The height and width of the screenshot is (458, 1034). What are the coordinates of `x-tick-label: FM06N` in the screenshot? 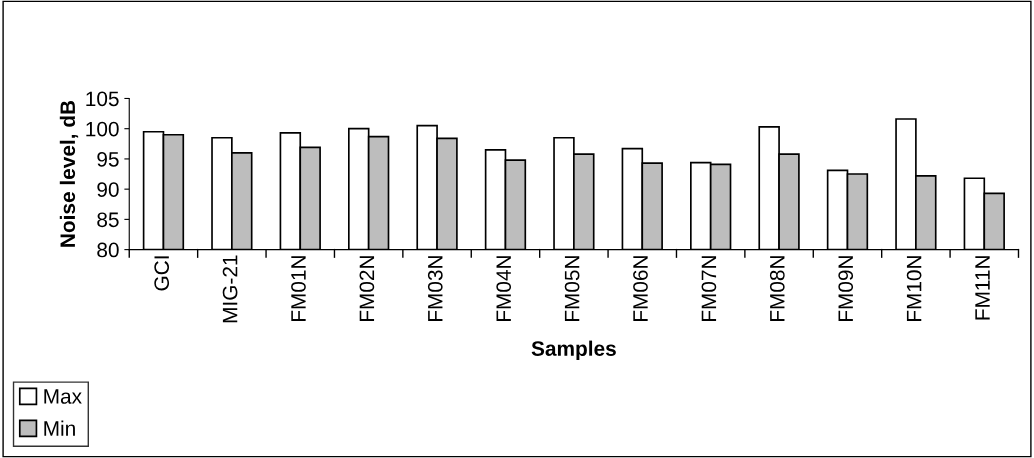 It's located at (640, 289).